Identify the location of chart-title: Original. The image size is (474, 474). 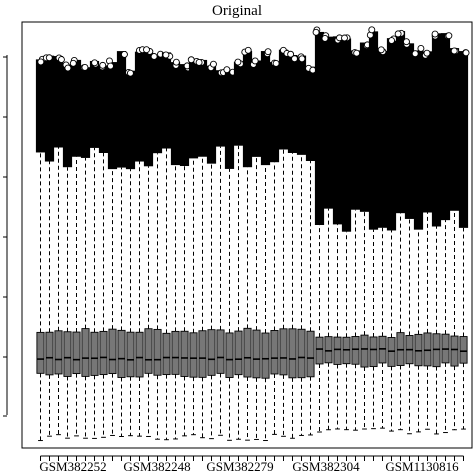
(237, 11).